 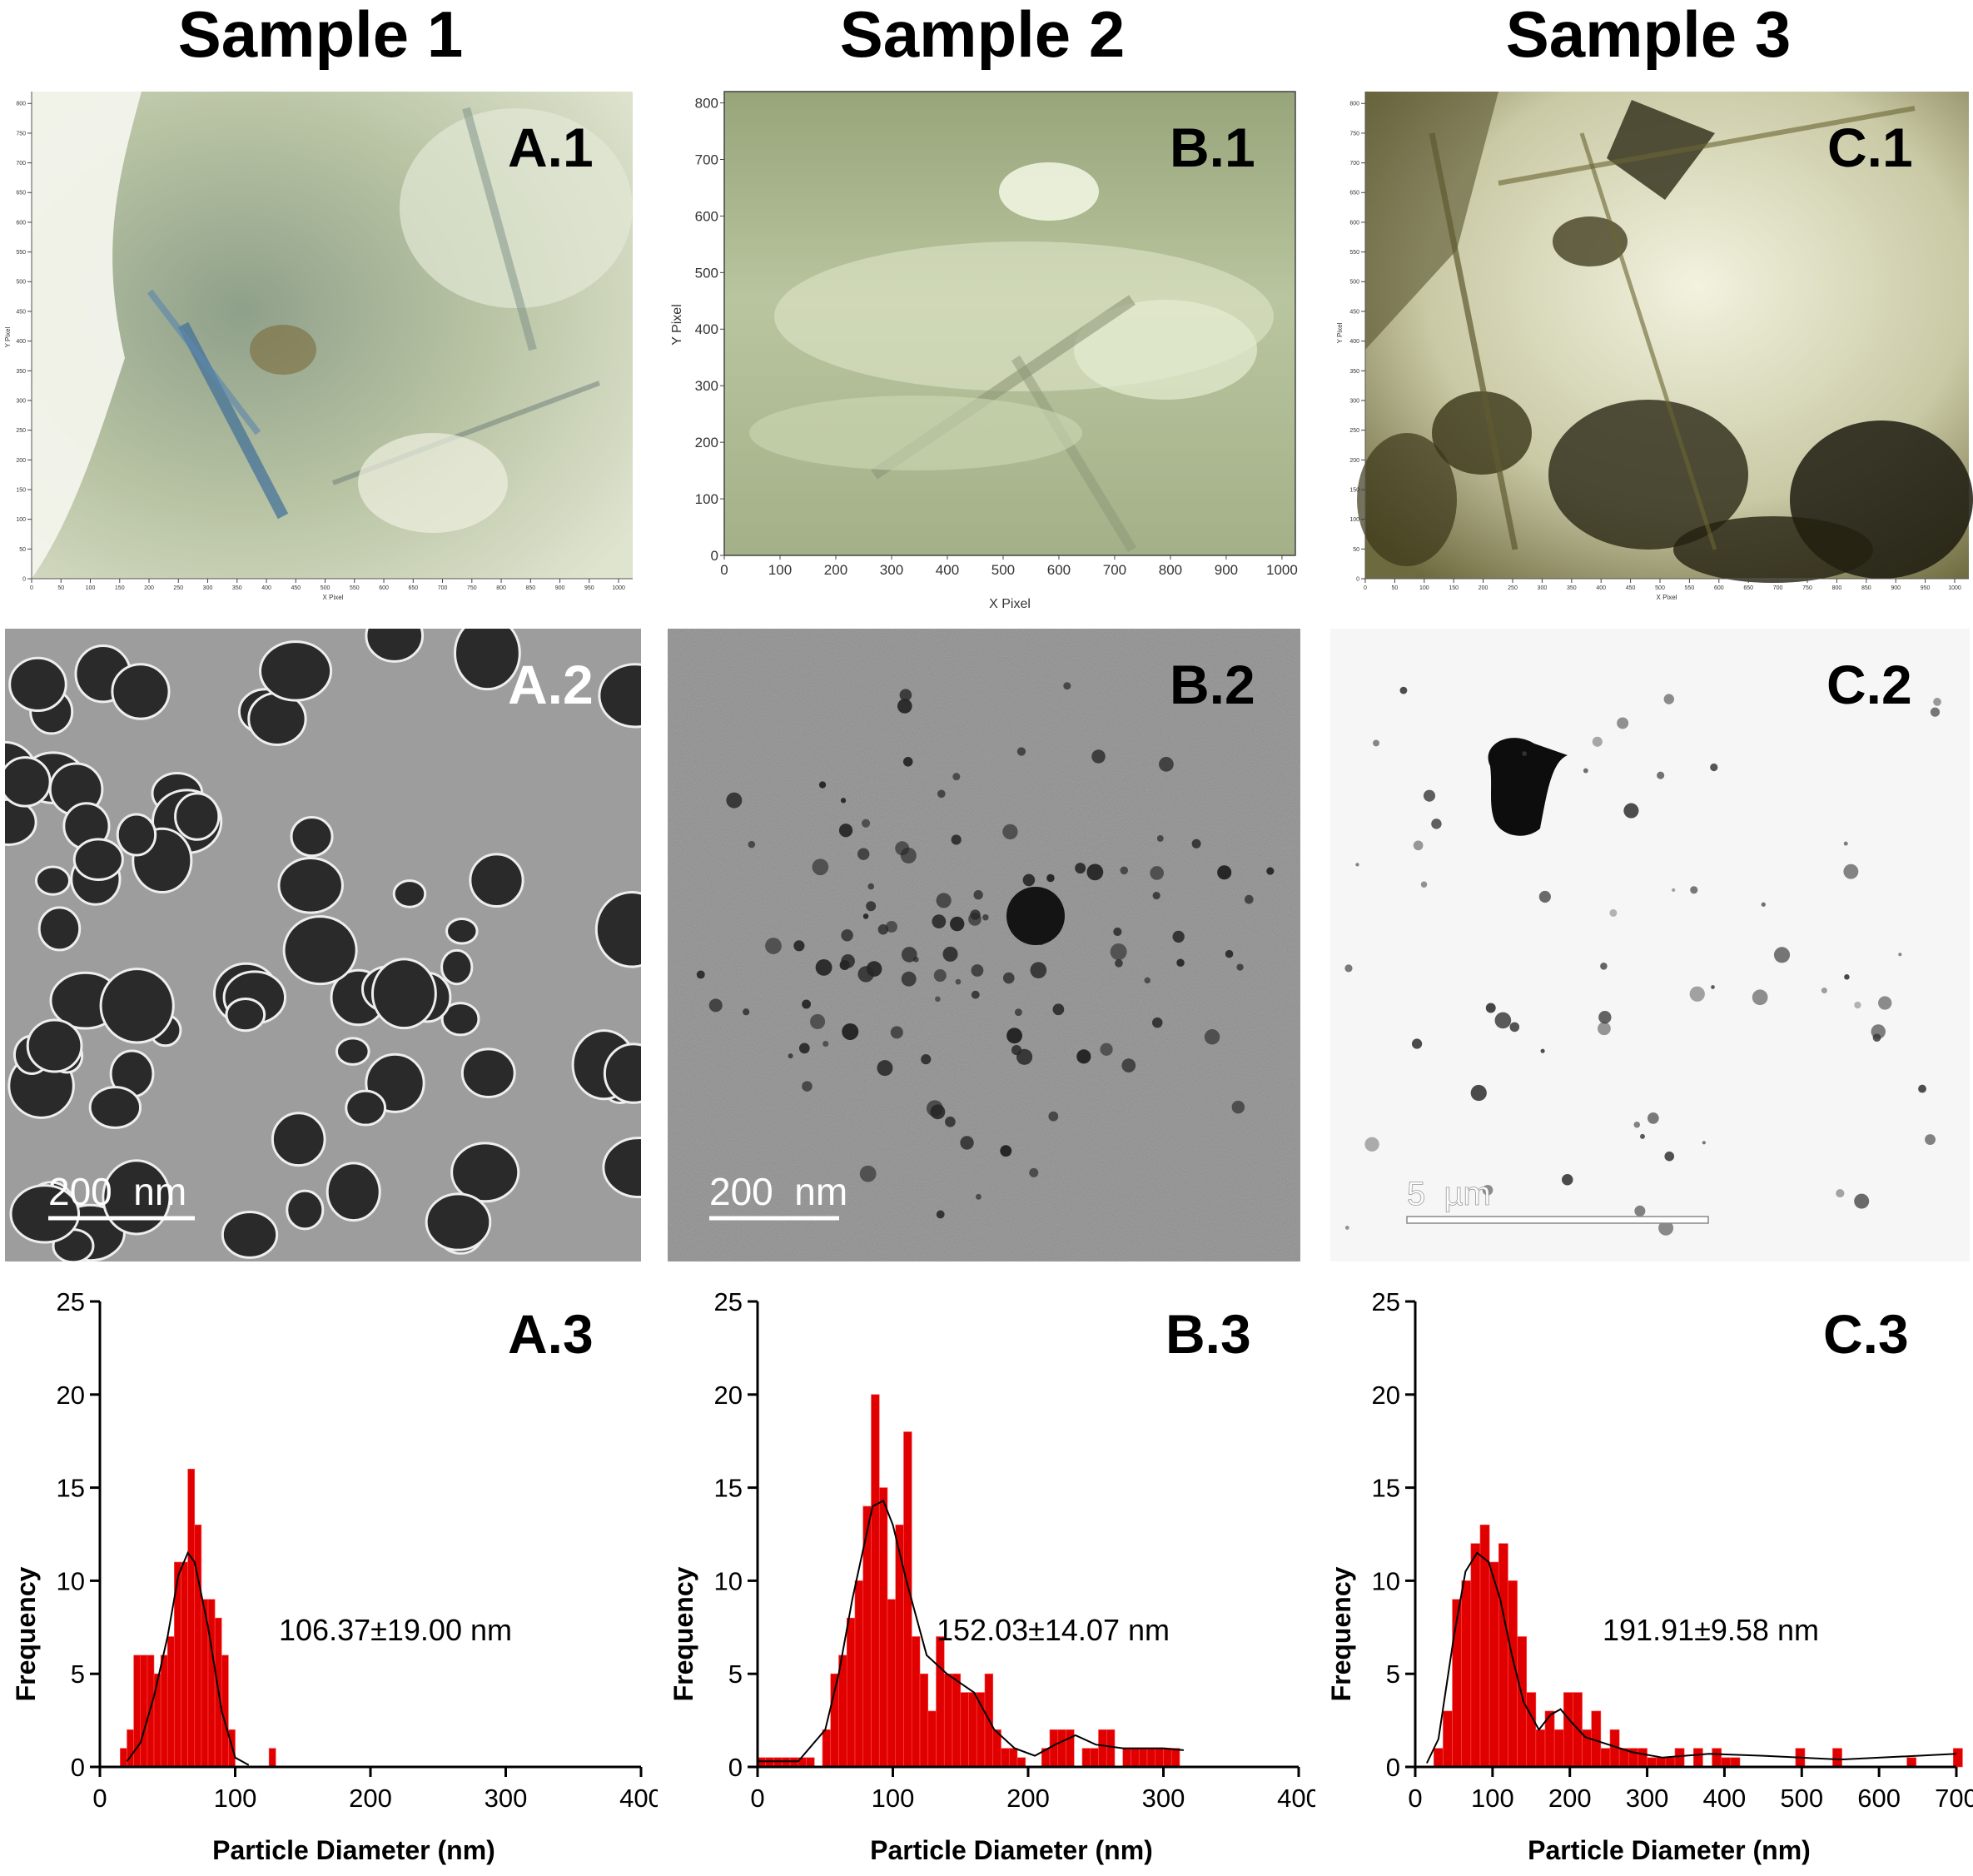 What do you see at coordinates (1010, 604) in the screenshot?
I see `x-axis-label-b1: X Pixel` at bounding box center [1010, 604].